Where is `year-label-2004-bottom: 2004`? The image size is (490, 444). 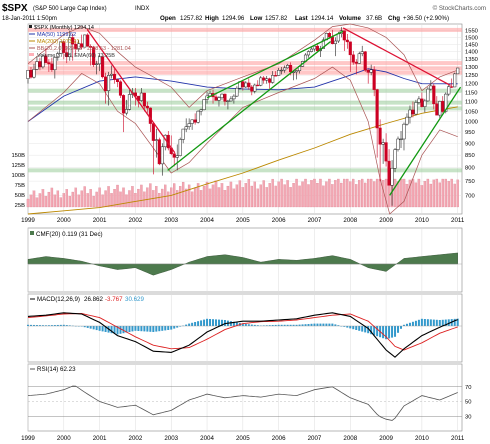 year-label-2004-bottom: 2004 is located at coordinates (207, 438).